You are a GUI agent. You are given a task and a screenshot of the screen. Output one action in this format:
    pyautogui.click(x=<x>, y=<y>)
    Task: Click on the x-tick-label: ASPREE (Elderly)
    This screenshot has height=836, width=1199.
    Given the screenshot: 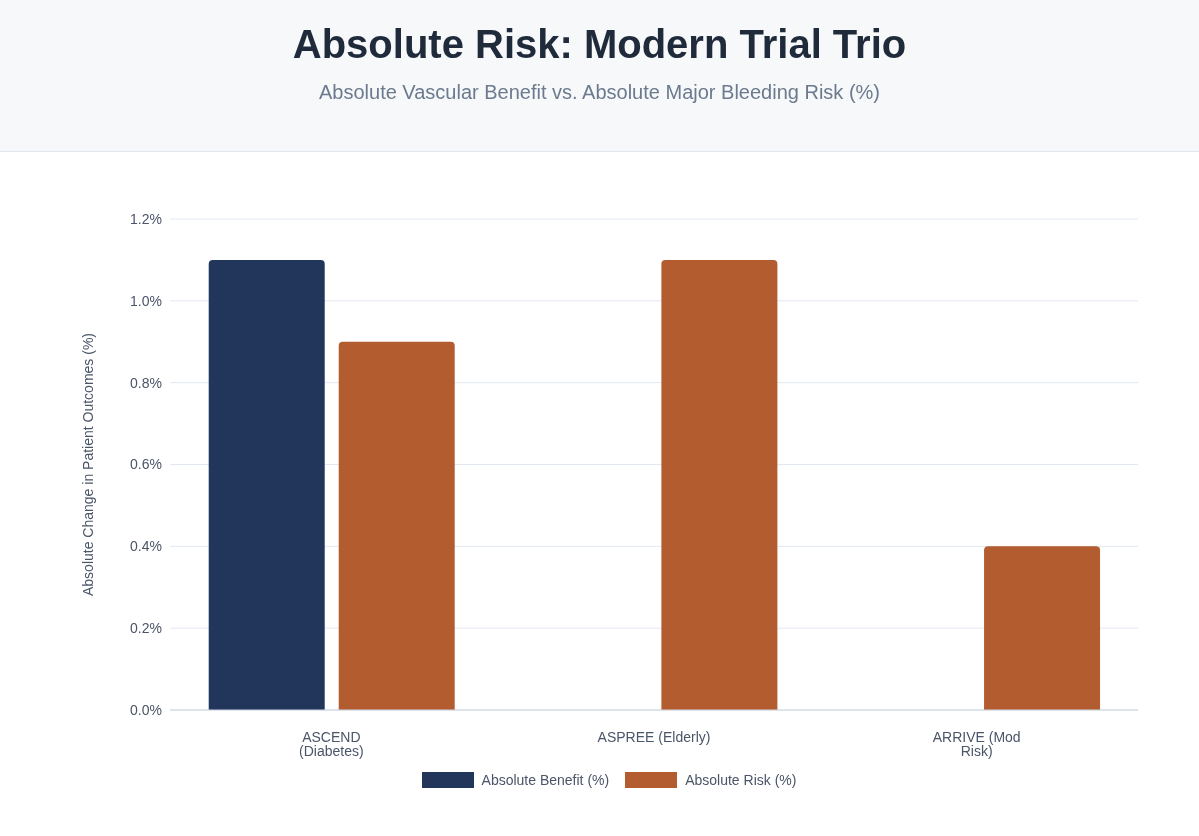 What is the action you would take?
    pyautogui.click(x=654, y=736)
    